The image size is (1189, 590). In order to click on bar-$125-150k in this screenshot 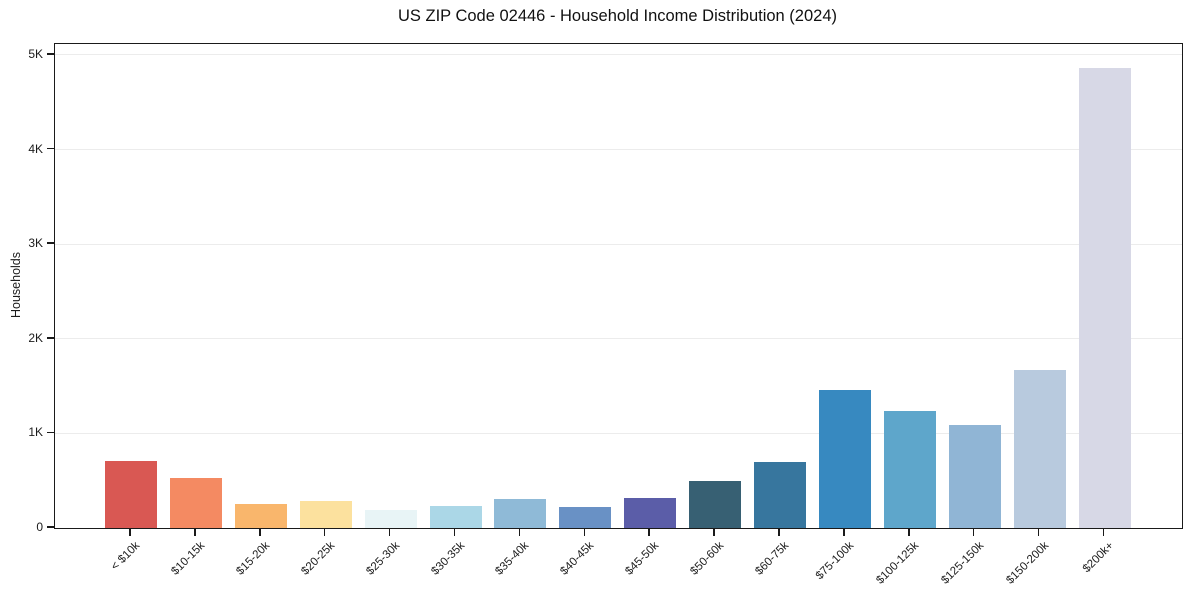, I will do `click(974, 476)`.